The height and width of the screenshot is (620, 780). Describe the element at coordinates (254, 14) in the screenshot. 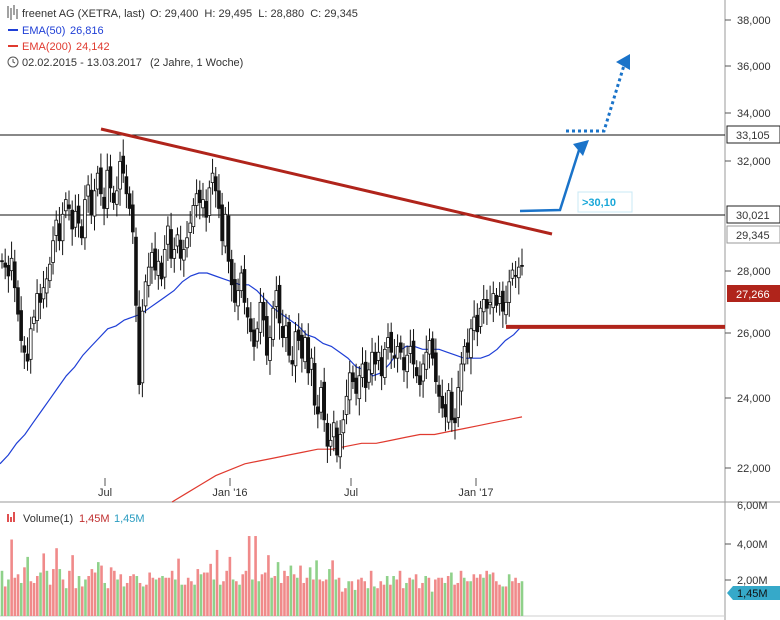

I see `ohlc-readout: O: 29,400 H: 29,495 L: 28,880 C: 29,345` at that location.